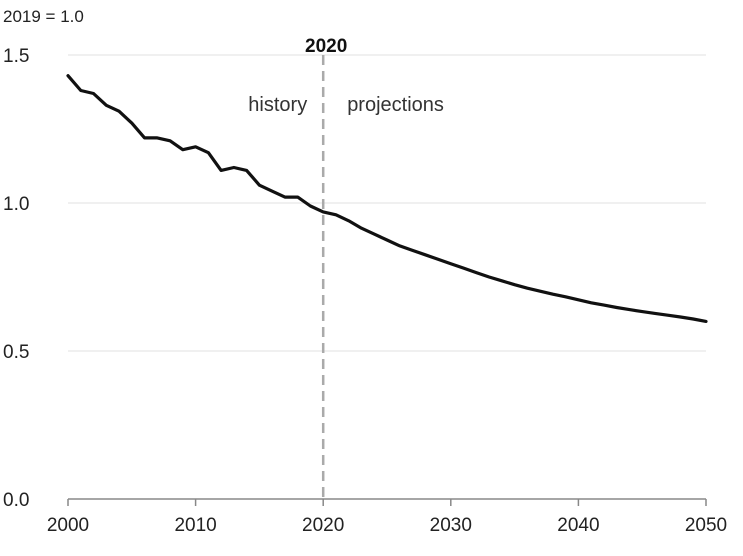  Describe the element at coordinates (16, 352) in the screenshot. I see `y-tick-label: 0.5` at that location.